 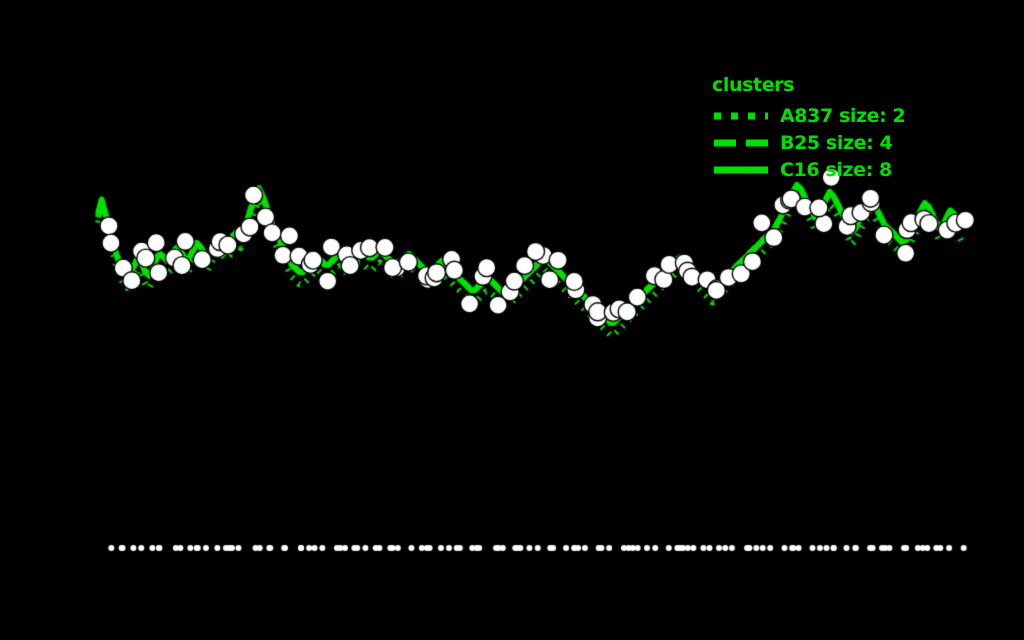 I want to click on legend-item-c16: C16 size: 8, so click(x=830, y=169).